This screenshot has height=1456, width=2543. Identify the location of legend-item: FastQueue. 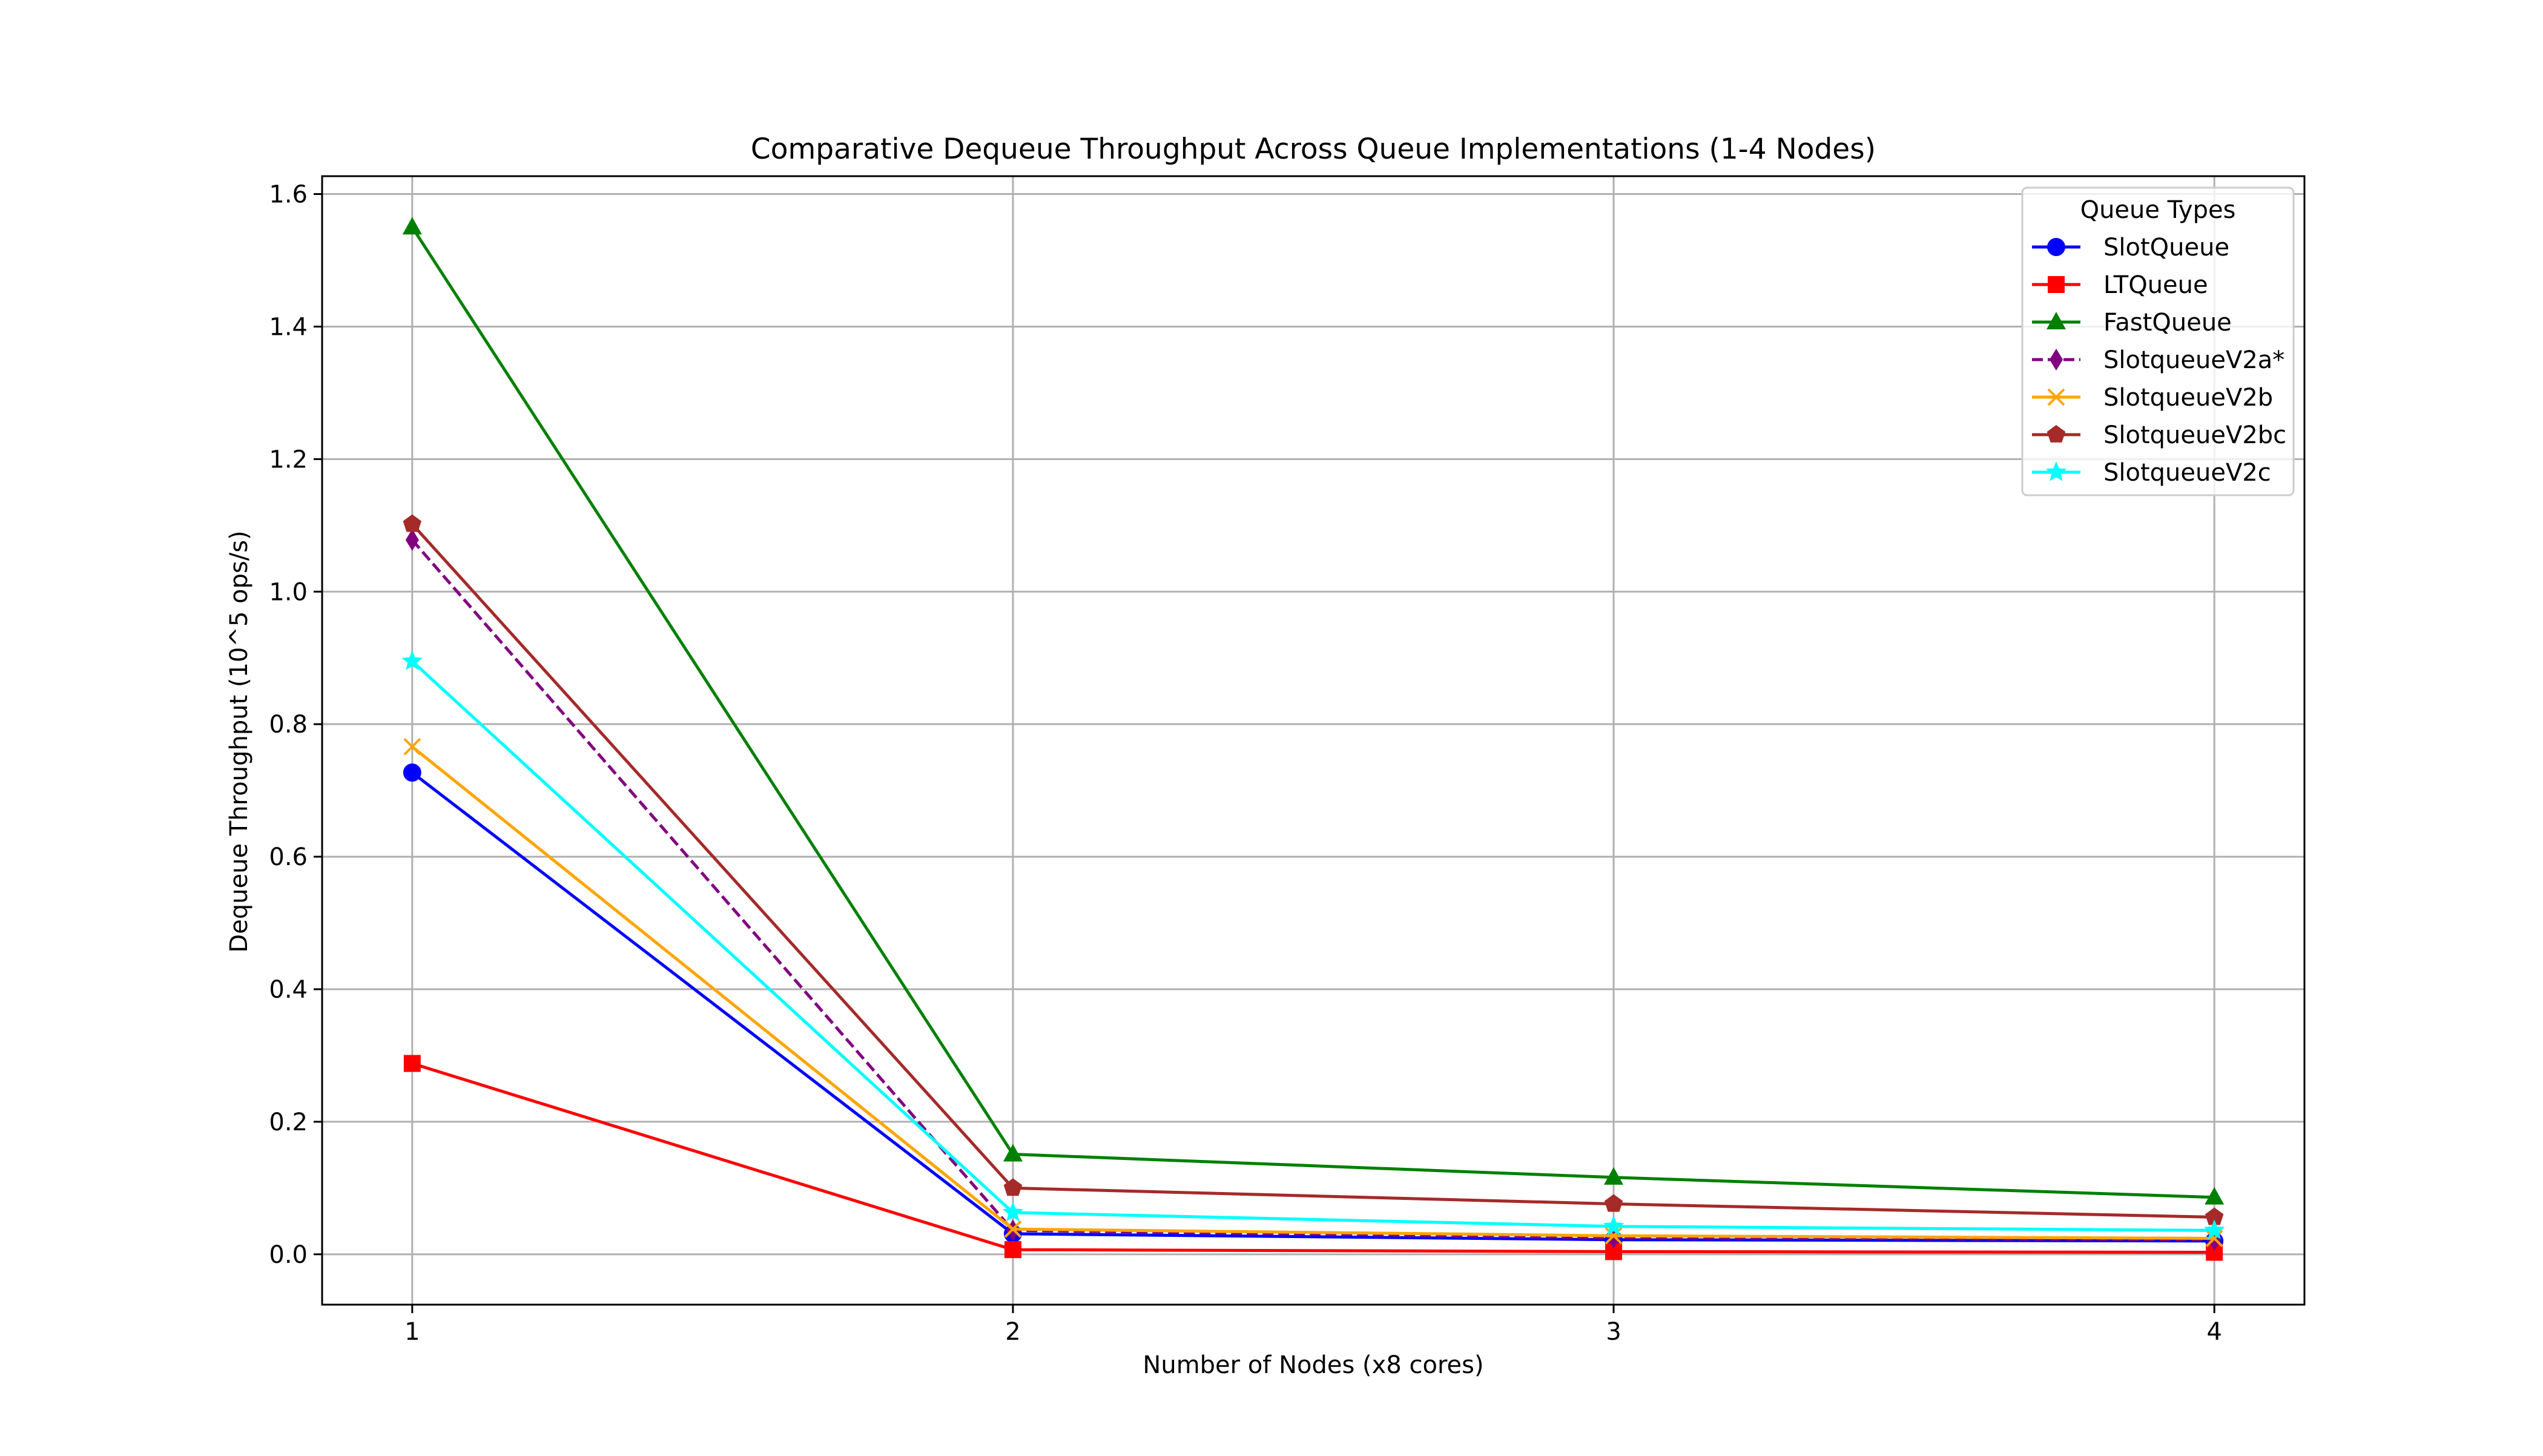
(2132, 323).